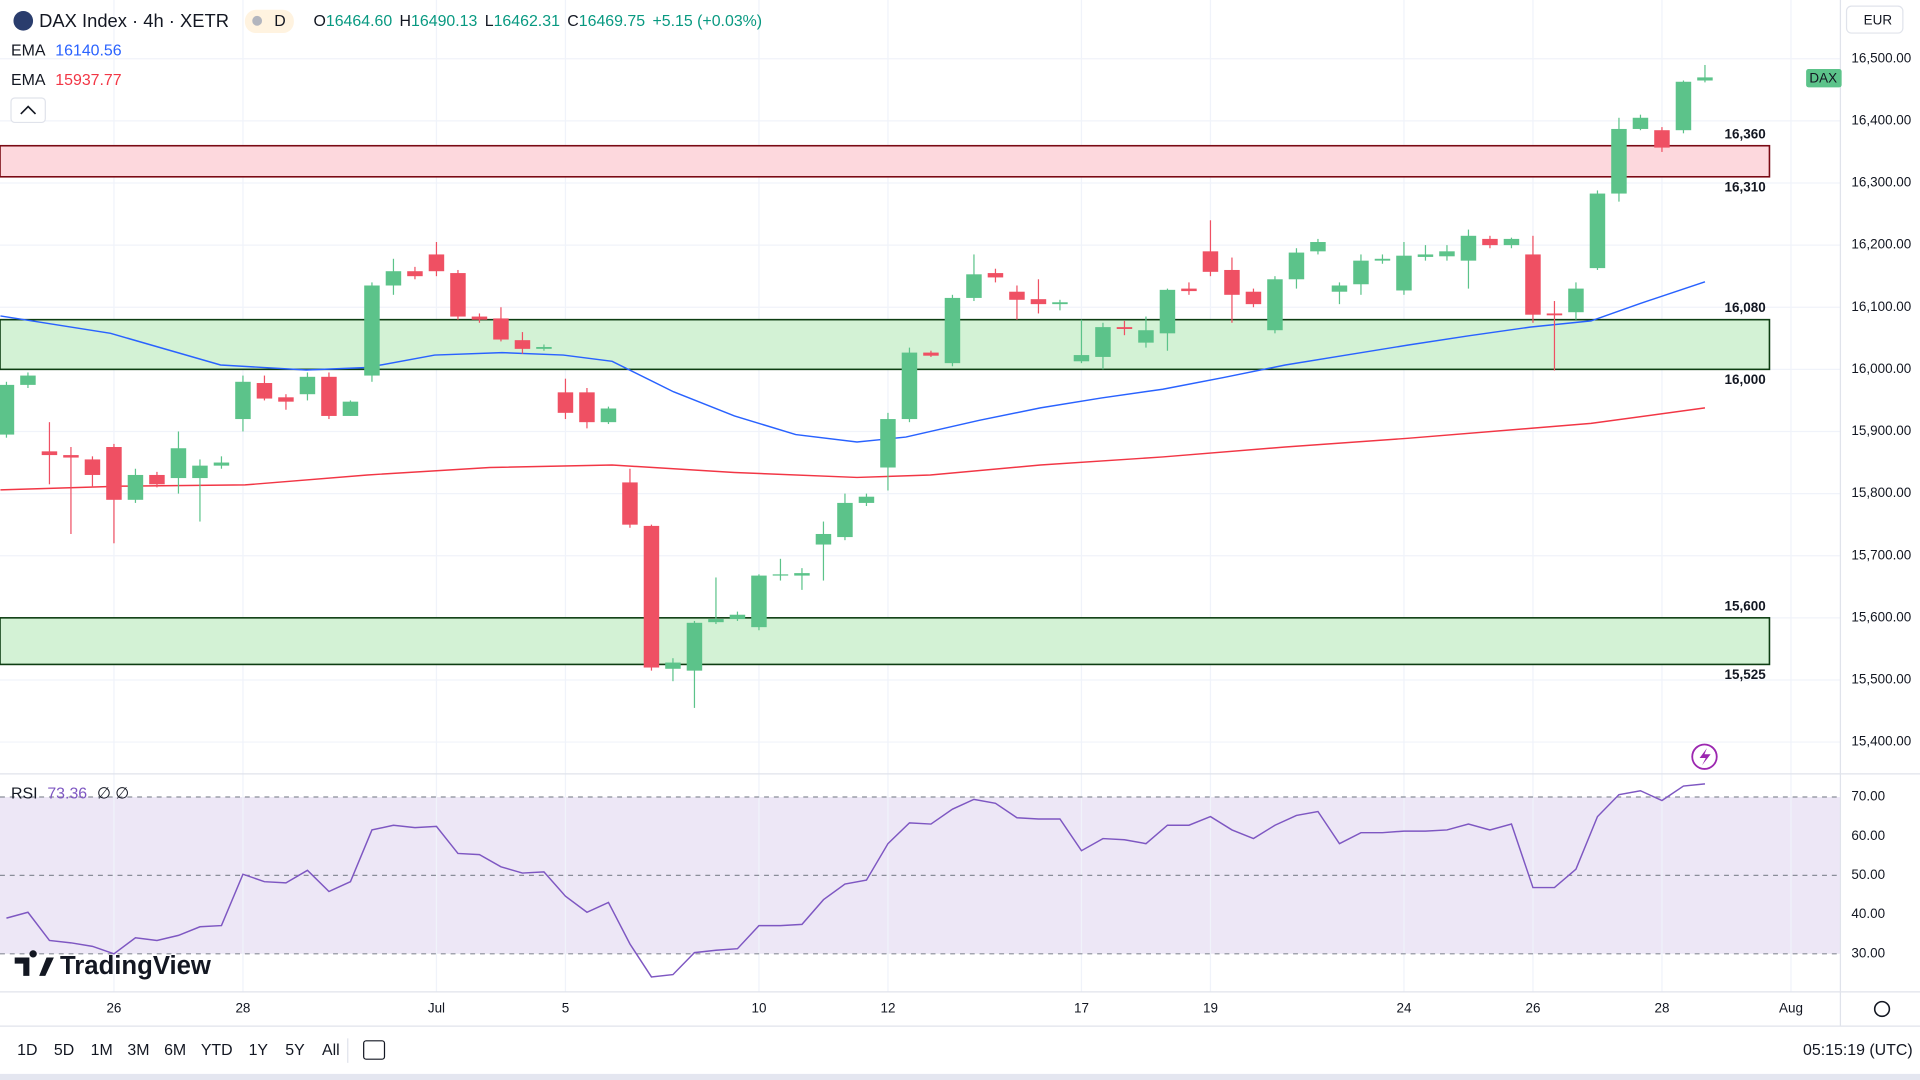 Image resolution: width=1920 pixels, height=1080 pixels. Describe the element at coordinates (707, 21) in the screenshot. I see `change: +5.15 (+0.03%)` at that location.